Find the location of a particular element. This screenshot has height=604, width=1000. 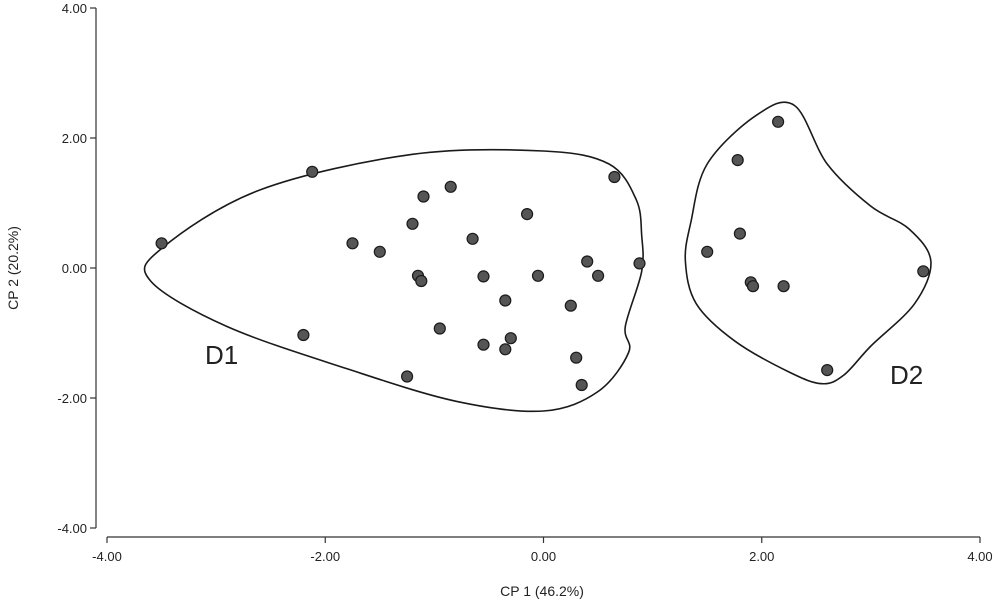

y-tick-label: -4.00 is located at coordinates (72, 528).